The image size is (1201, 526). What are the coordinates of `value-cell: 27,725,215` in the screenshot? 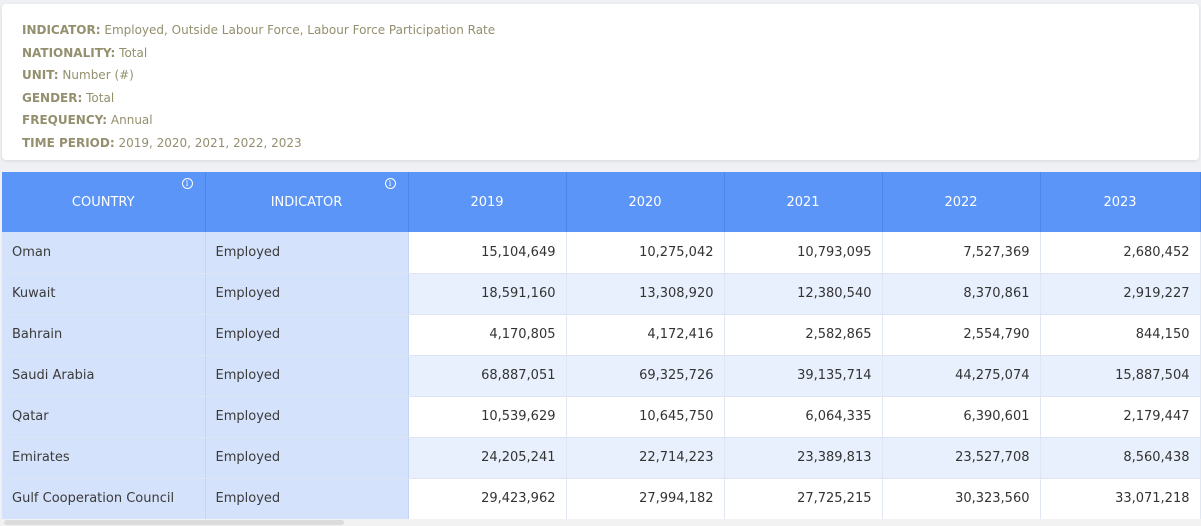 It's located at (803, 499).